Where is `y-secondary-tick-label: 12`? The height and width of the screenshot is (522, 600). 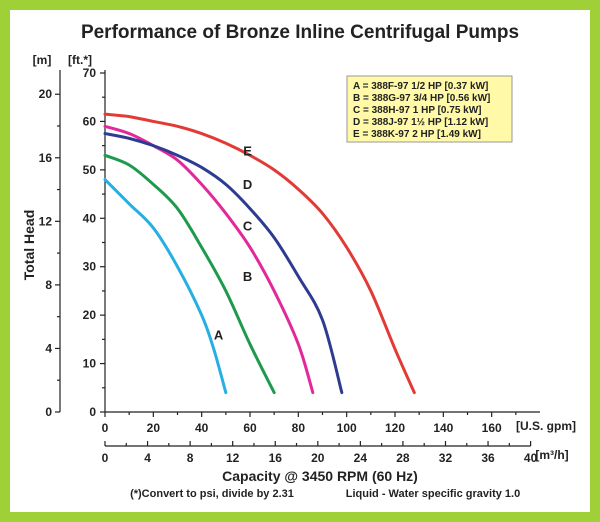
y-secondary-tick-label: 12 is located at coordinates (46, 221).